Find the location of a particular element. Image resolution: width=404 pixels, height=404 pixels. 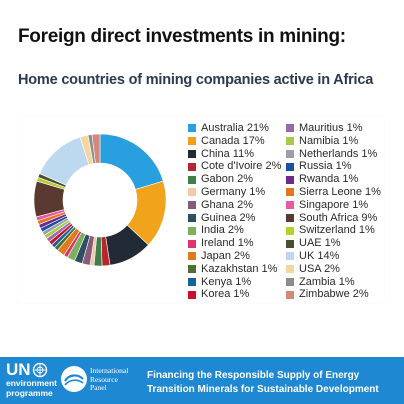

legend-item-australia: Australia 21% is located at coordinates (234, 128).